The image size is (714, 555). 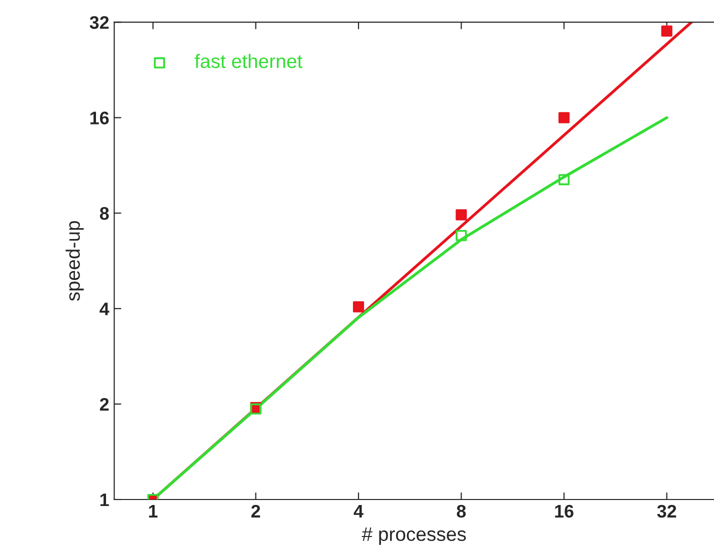 I want to click on y-tick-label: 32, so click(x=99, y=22).